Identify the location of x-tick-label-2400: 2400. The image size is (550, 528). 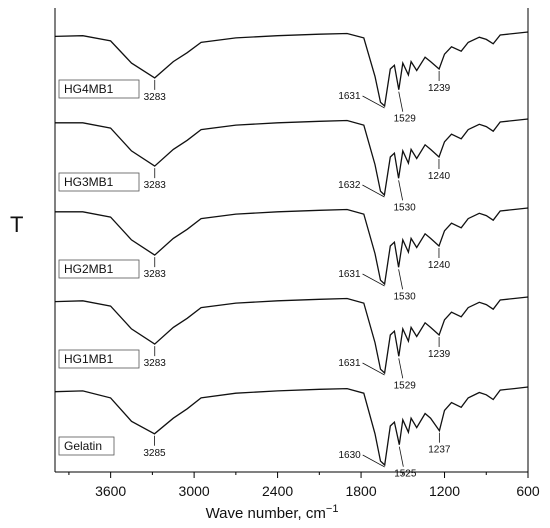
(277, 491).